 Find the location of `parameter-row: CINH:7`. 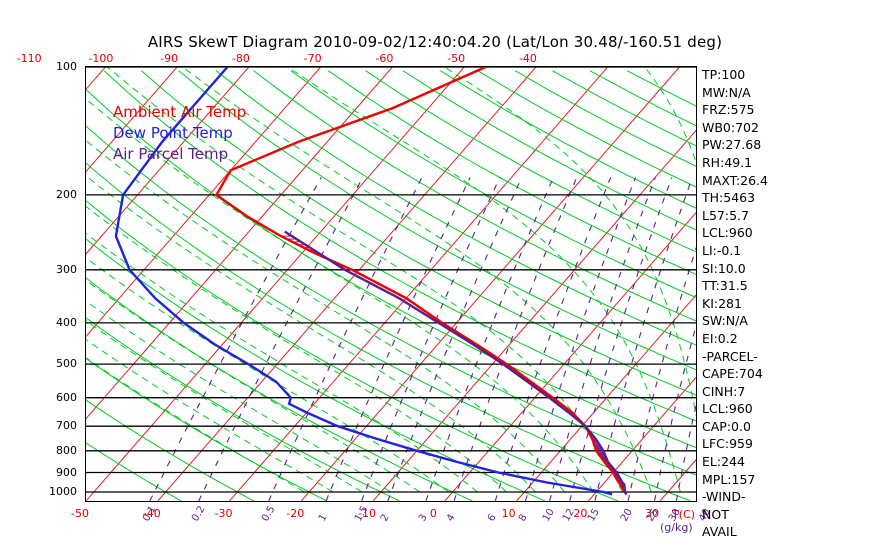

parameter-row: CINH:7 is located at coordinates (724, 391).